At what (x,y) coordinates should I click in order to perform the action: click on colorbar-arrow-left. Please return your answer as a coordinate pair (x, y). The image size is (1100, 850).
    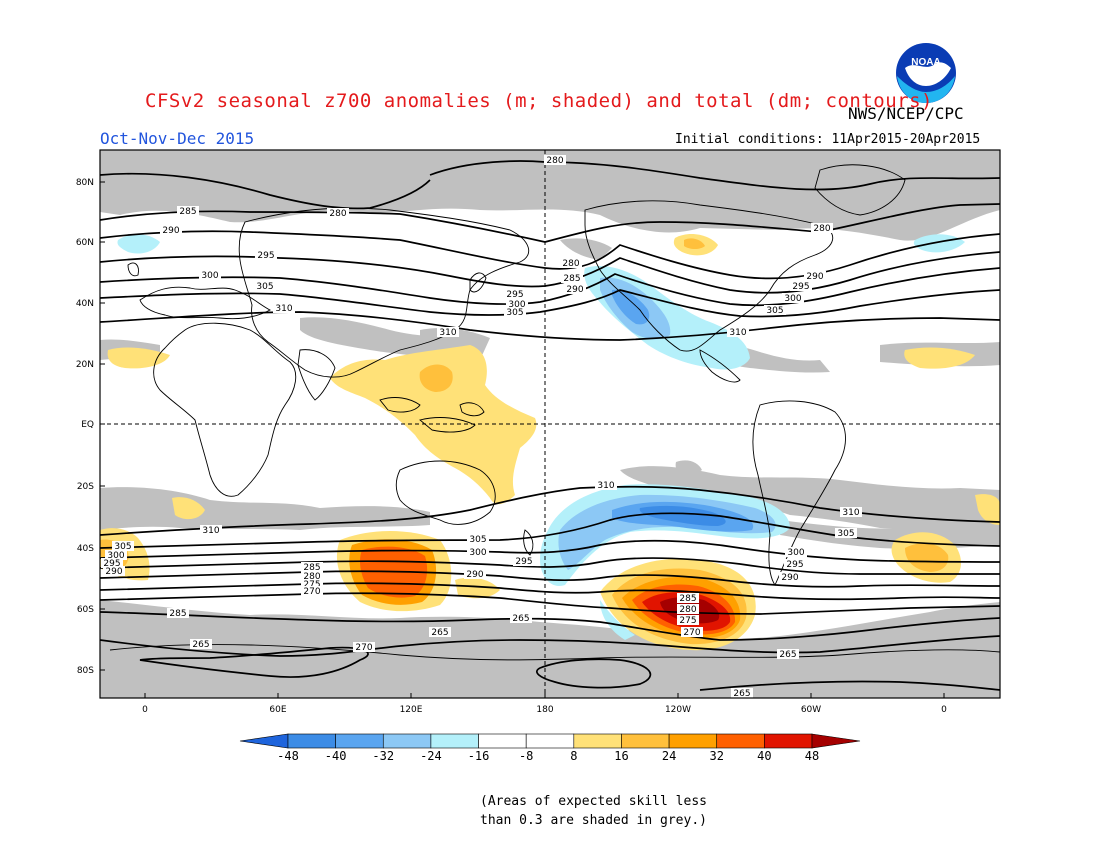
    Looking at the image, I should click on (264, 741).